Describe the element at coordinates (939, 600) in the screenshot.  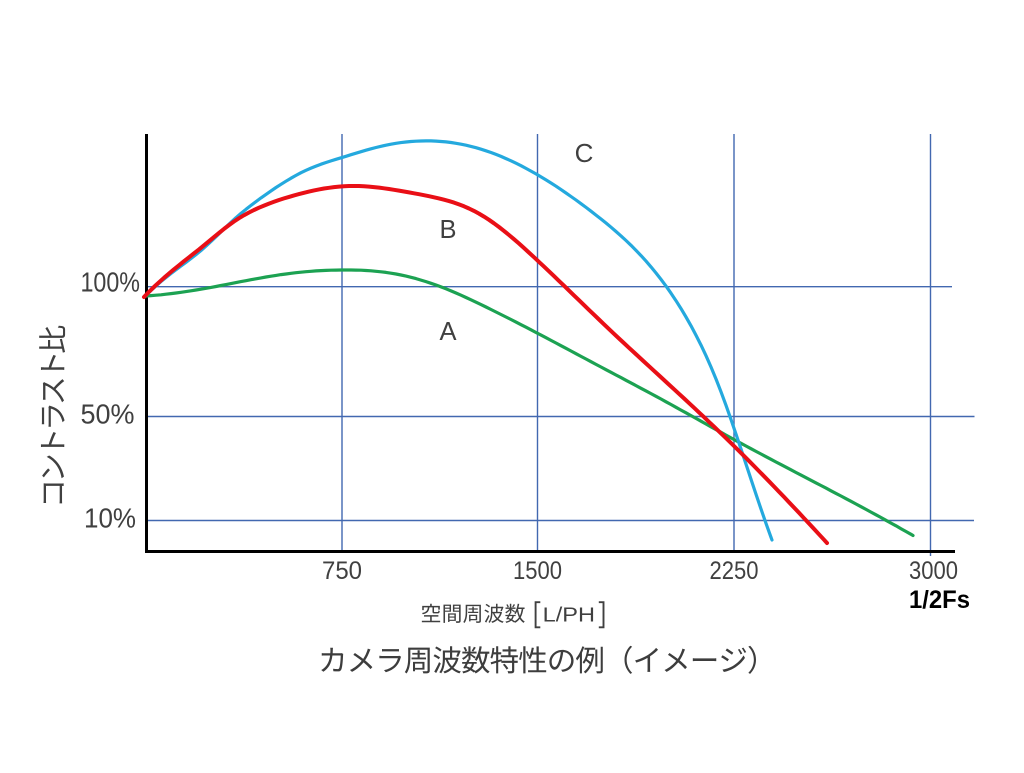
I see `svg-text: 1/2Fs` at that location.